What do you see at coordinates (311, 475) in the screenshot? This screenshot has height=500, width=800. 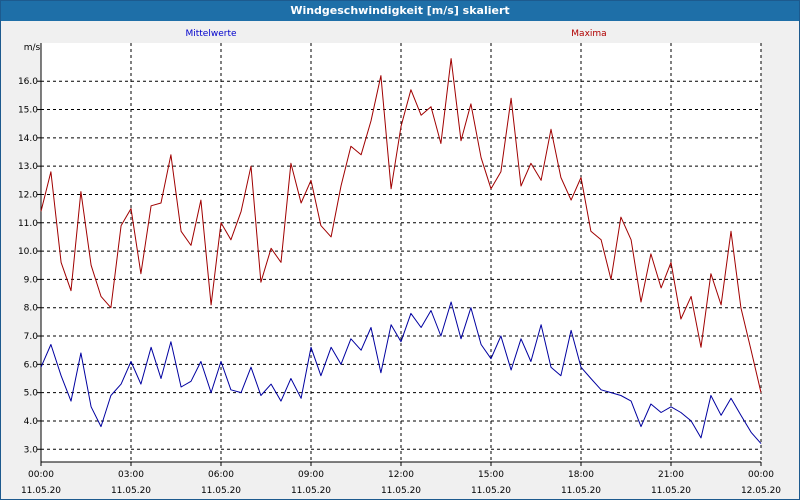 I see `x-tick-time-label: 09:00` at bounding box center [311, 475].